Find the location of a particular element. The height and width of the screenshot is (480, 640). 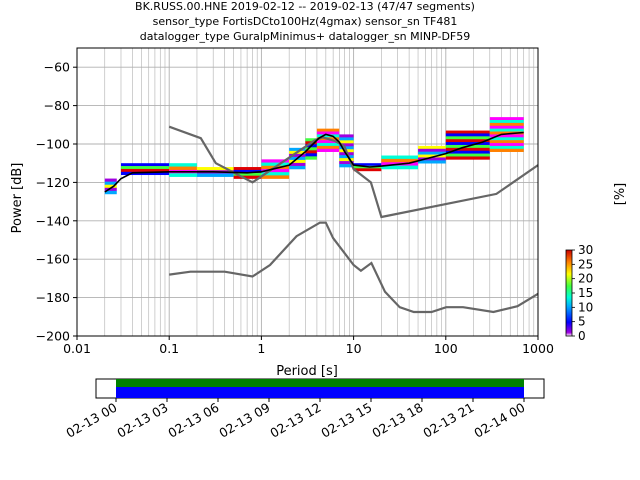

y-tick-label: −120 is located at coordinates (53, 182).